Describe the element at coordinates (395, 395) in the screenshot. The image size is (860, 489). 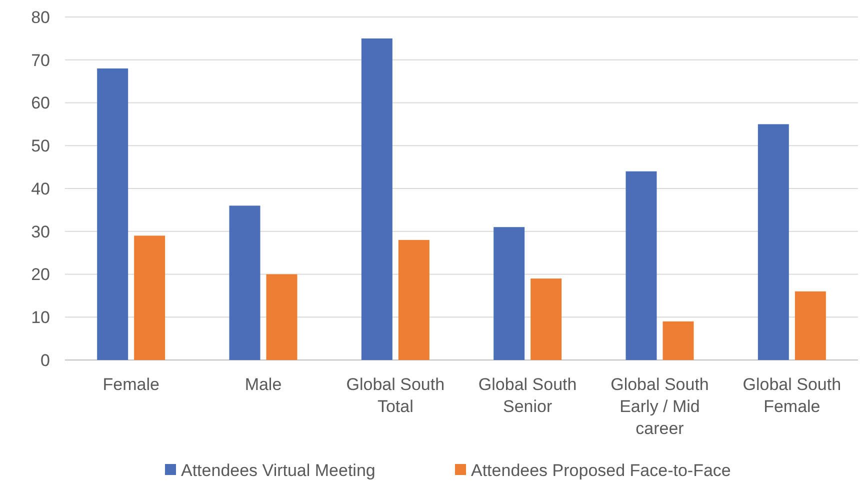
I see `x-tick-label: Global South Total` at that location.